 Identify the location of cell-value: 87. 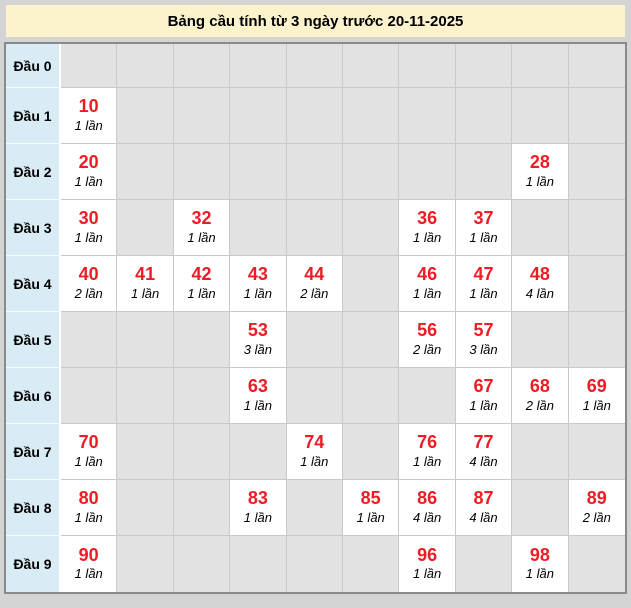
(483, 498).